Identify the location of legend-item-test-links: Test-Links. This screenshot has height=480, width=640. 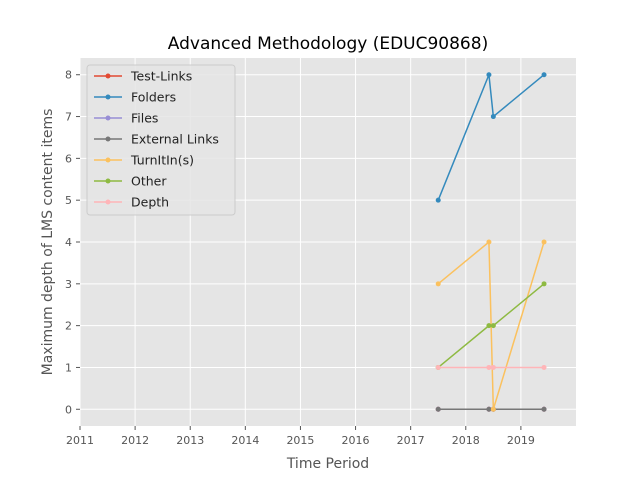
(143, 76).